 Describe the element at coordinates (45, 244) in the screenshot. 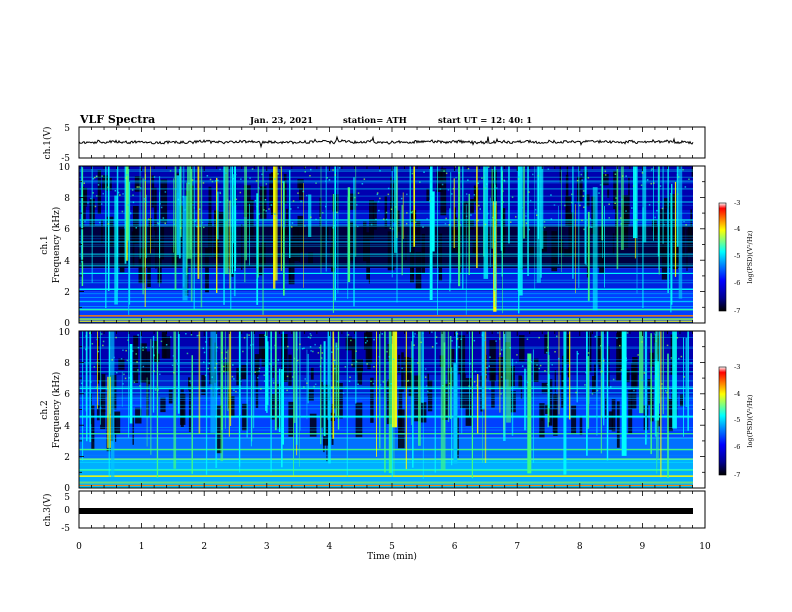

I see `ch1-spec-ylabel-channel: ch.1` at that location.